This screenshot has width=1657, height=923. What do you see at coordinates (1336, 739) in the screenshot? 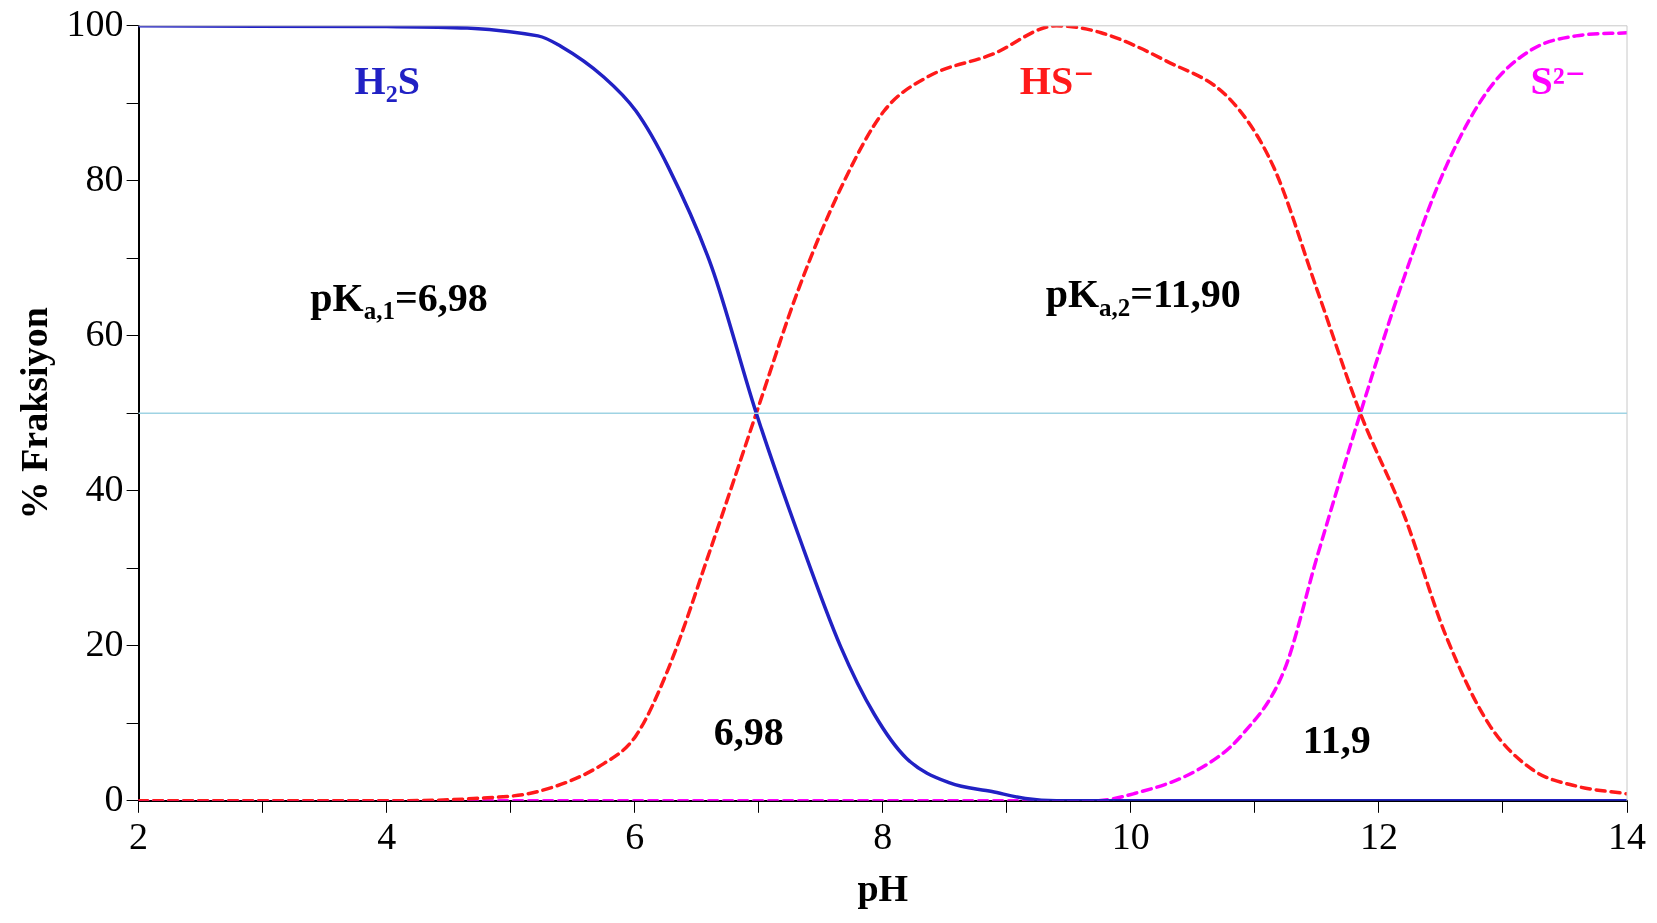
I see `annotation: 11,9` at bounding box center [1336, 739].